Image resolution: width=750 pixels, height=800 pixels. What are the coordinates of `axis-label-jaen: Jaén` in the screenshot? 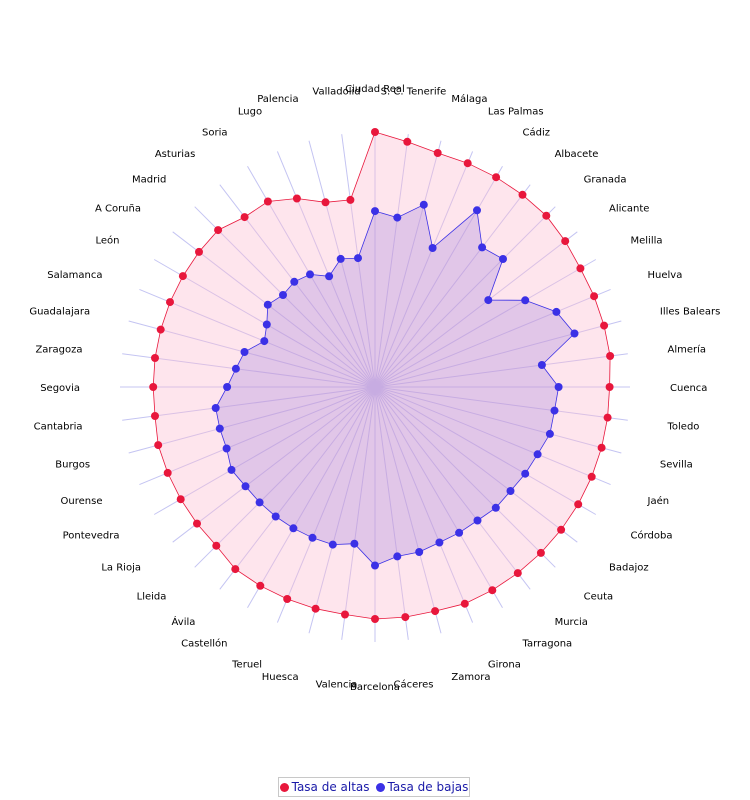 It's located at (658, 501).